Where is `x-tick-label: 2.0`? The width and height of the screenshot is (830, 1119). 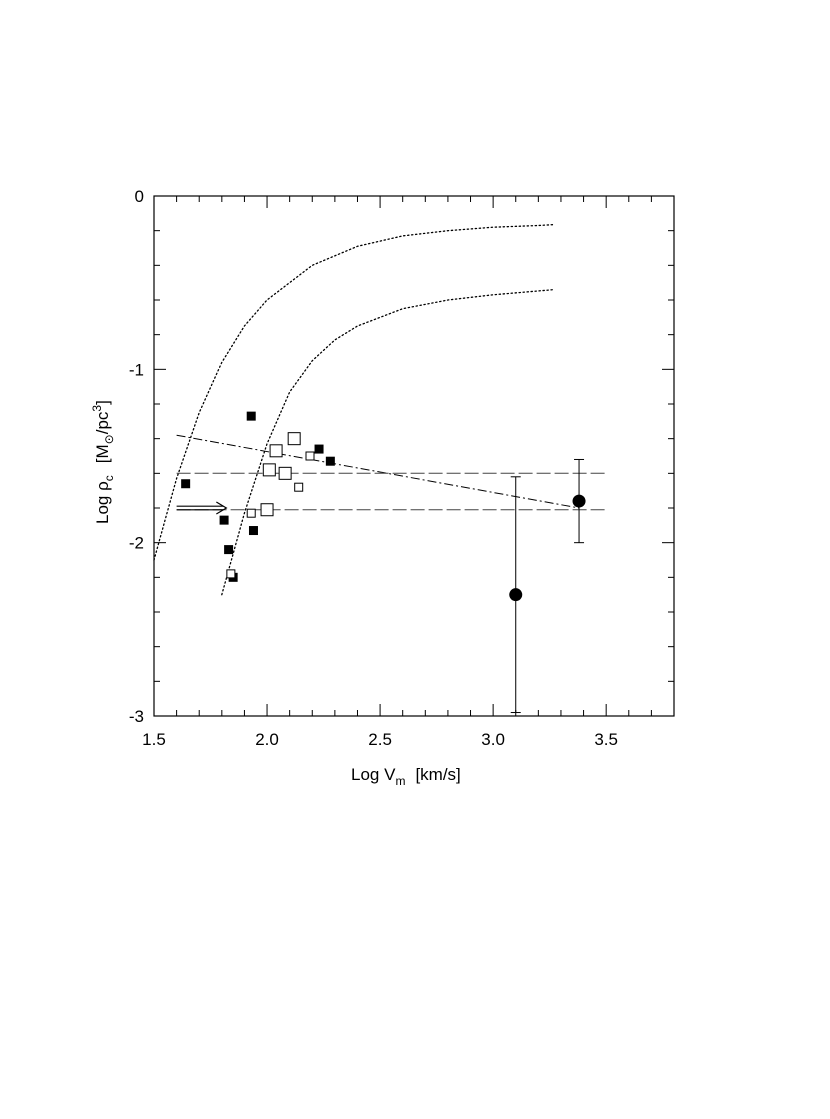 x-tick-label: 2.0 is located at coordinates (267, 739).